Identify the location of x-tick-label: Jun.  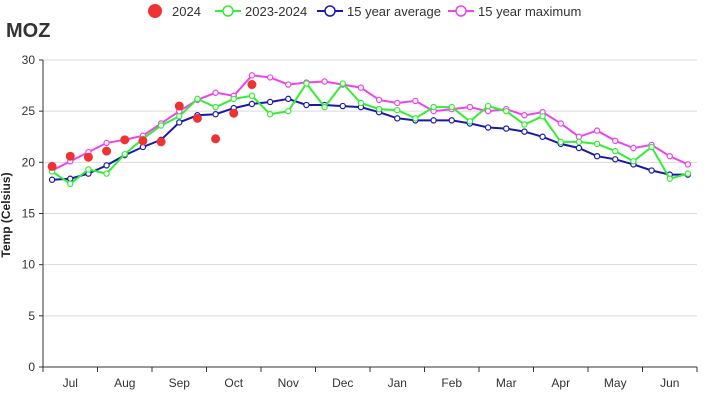
(669, 383).